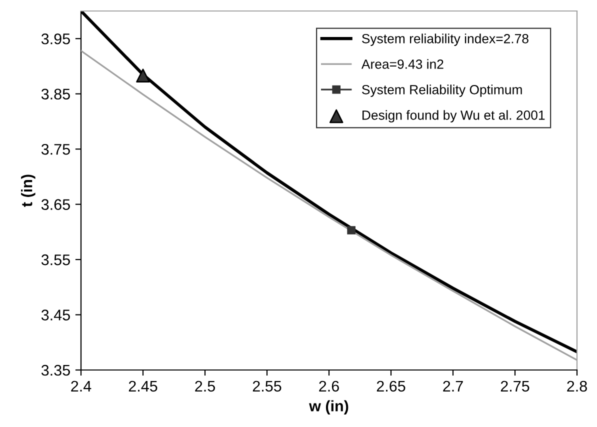  I want to click on legend-label: System reliability index=2.78, so click(445, 40).